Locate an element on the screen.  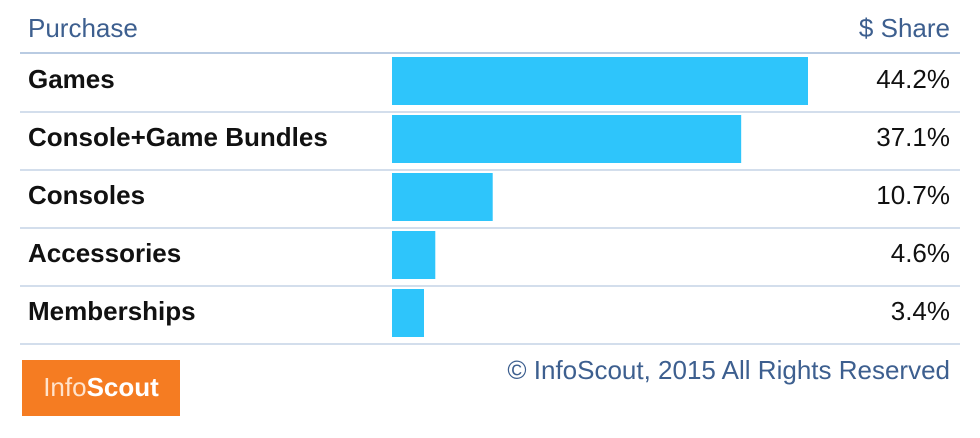
value-label: 4.6% is located at coordinates (920, 253).